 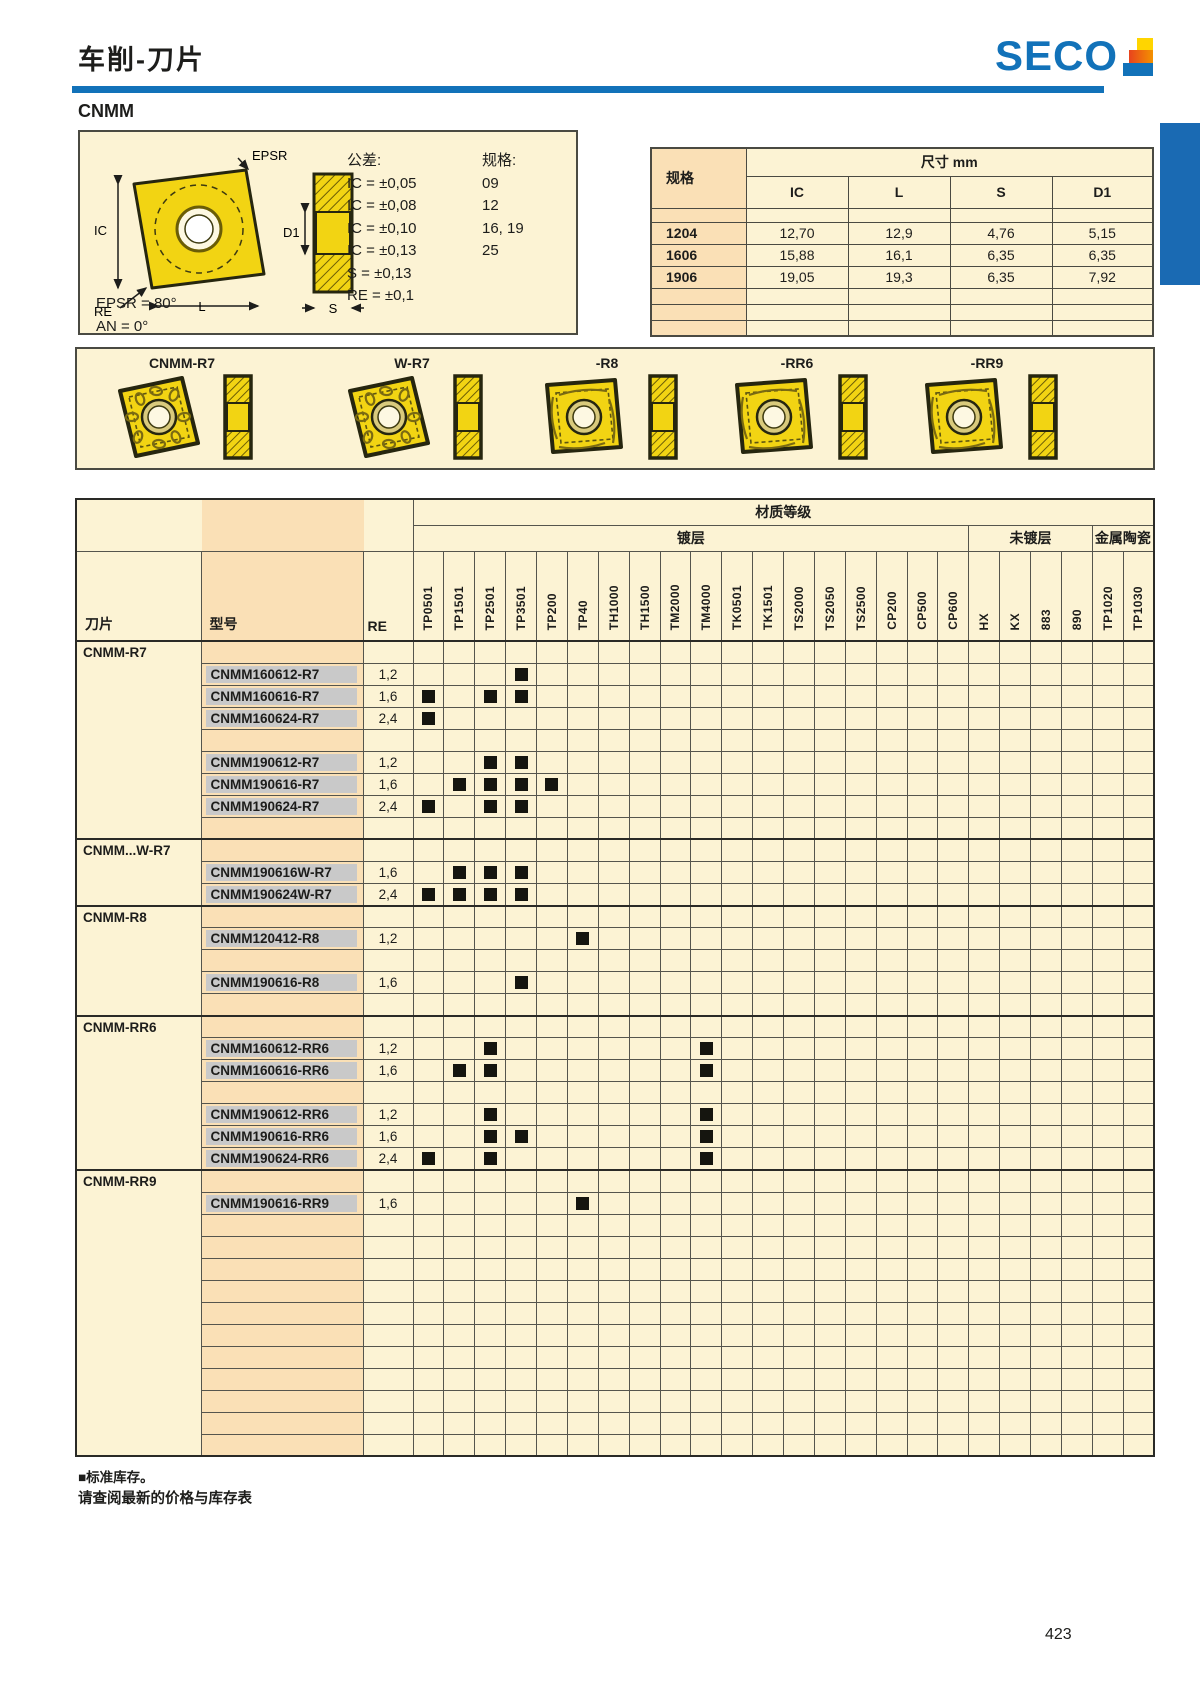 What do you see at coordinates (615, 1335) in the screenshot?
I see `matrix-empty-row` at bounding box center [615, 1335].